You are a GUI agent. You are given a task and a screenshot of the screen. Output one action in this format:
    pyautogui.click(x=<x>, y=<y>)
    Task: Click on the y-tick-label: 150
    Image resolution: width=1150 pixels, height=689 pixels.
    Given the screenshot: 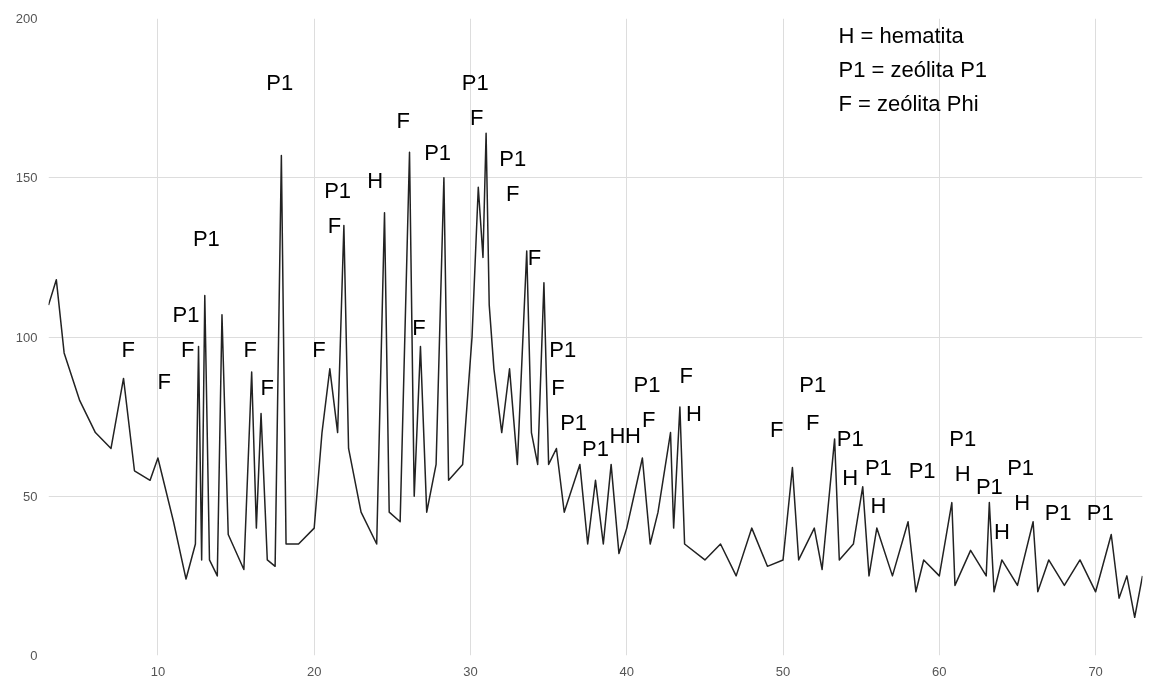 What is the action you would take?
    pyautogui.click(x=26, y=178)
    